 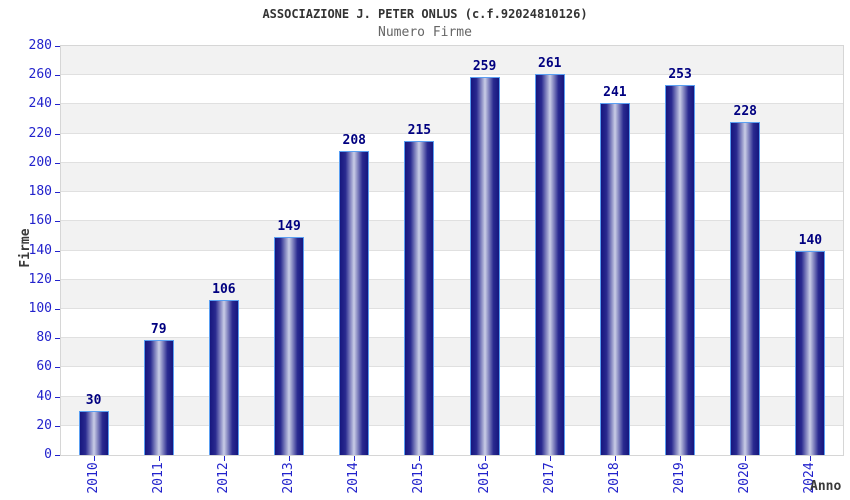 I want to click on y-tick-label: 100, so click(x=40, y=308).